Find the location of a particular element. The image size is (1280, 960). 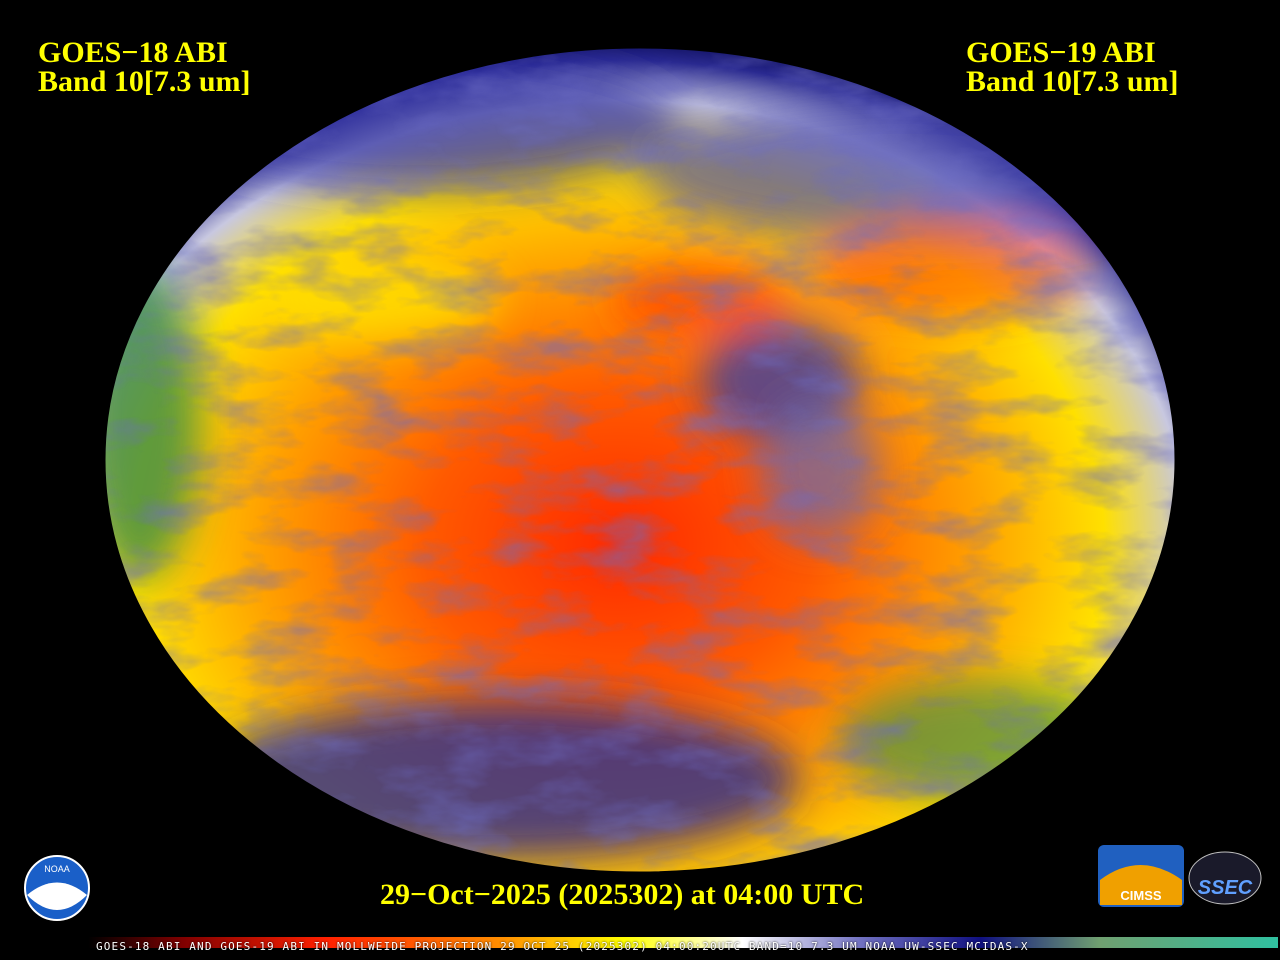

ssec-logo: SSEC is located at coordinates (1225, 878).